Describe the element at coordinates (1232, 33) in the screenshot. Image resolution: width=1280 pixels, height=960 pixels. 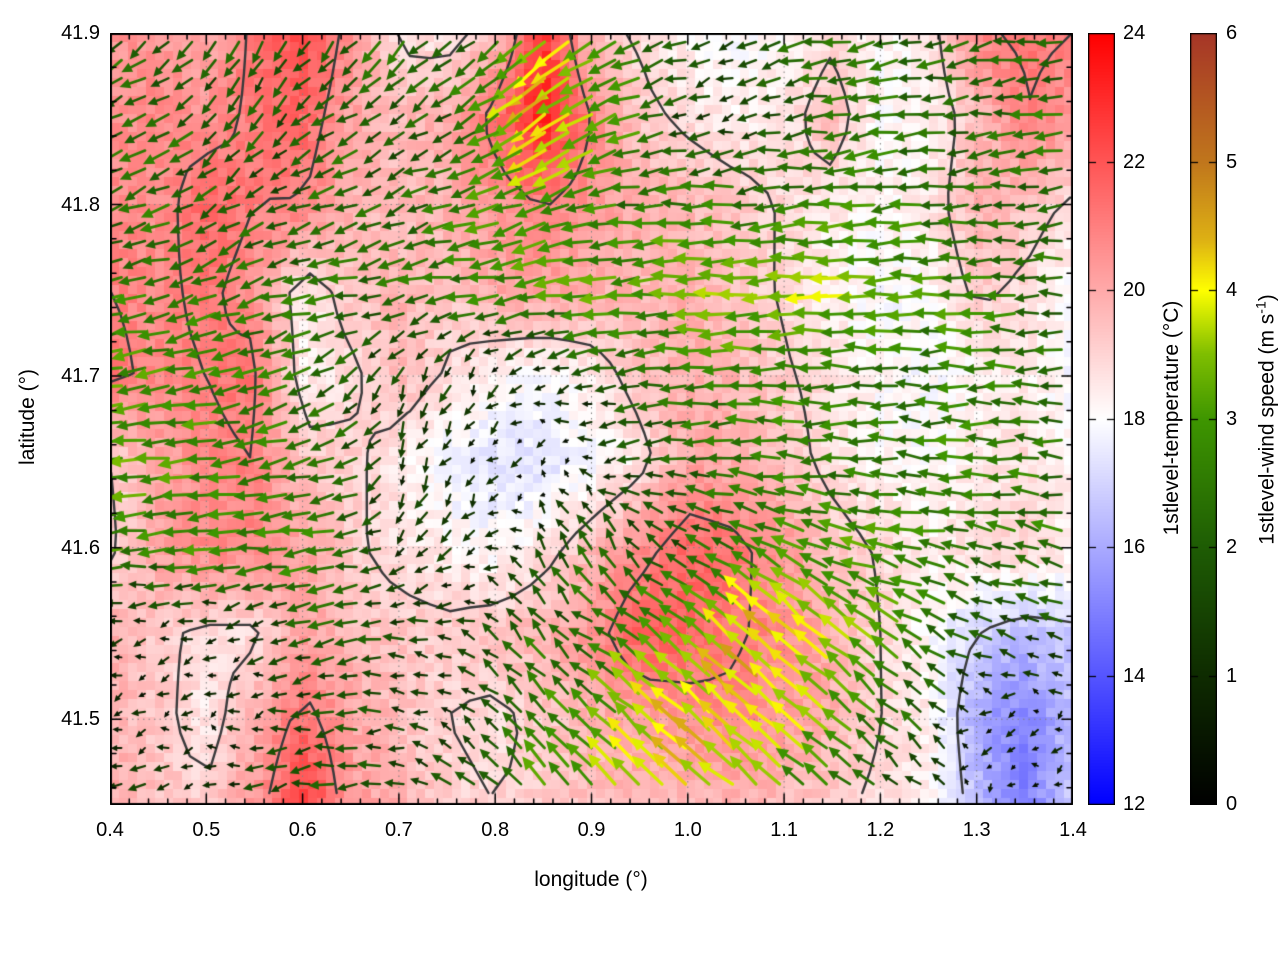
I see `wind-colorbar-tick-label: 6` at that location.